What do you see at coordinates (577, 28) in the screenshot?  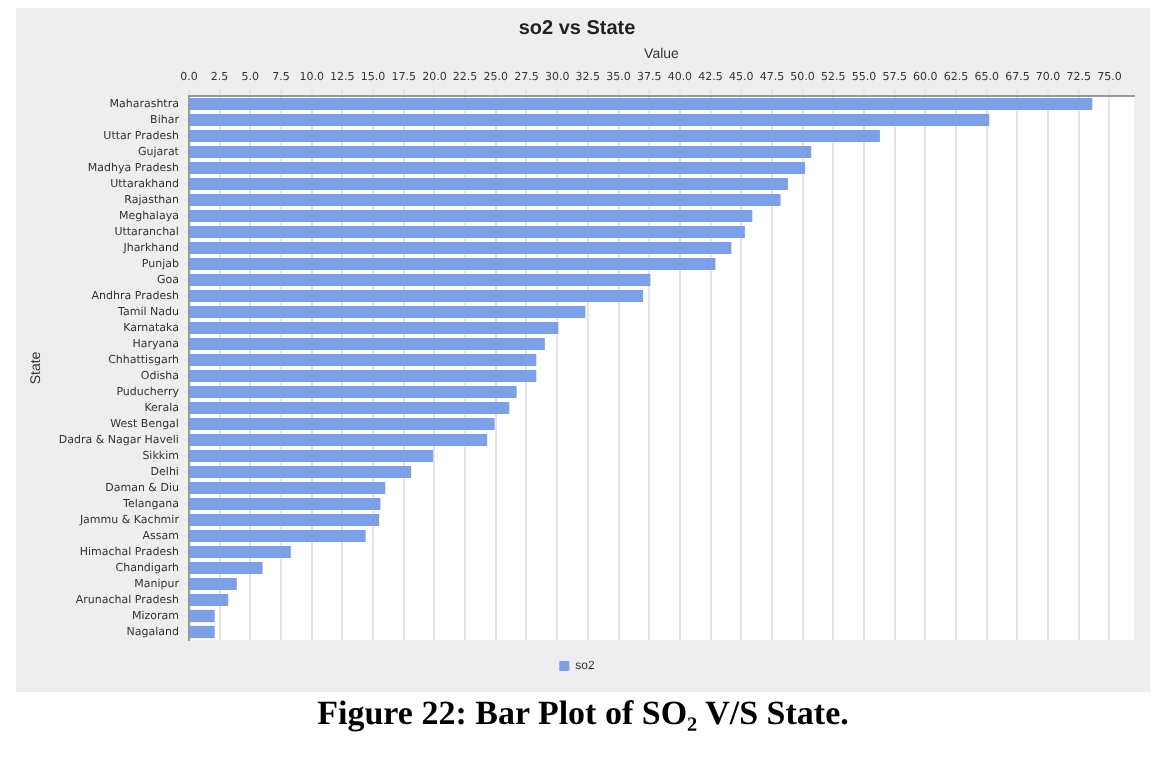 I see `chart-title: so2 vs State` at bounding box center [577, 28].